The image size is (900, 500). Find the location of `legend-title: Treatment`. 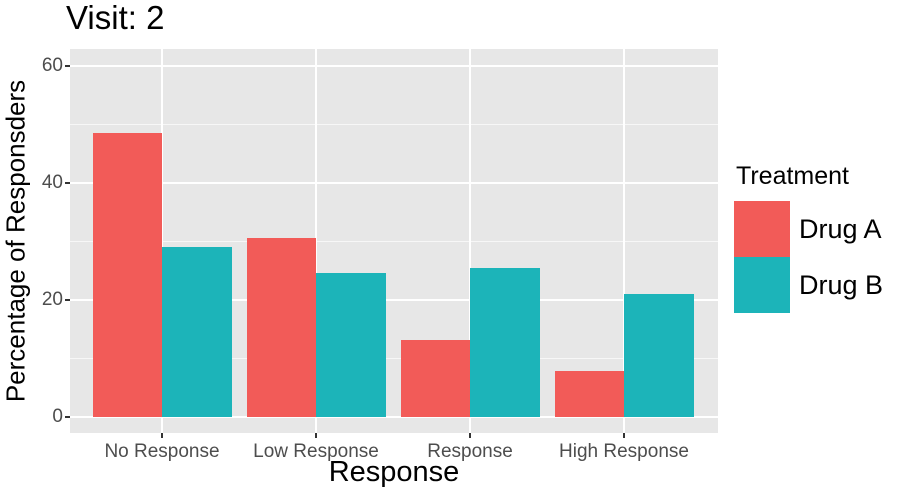

legend-title: Treatment is located at coordinates (793, 176).